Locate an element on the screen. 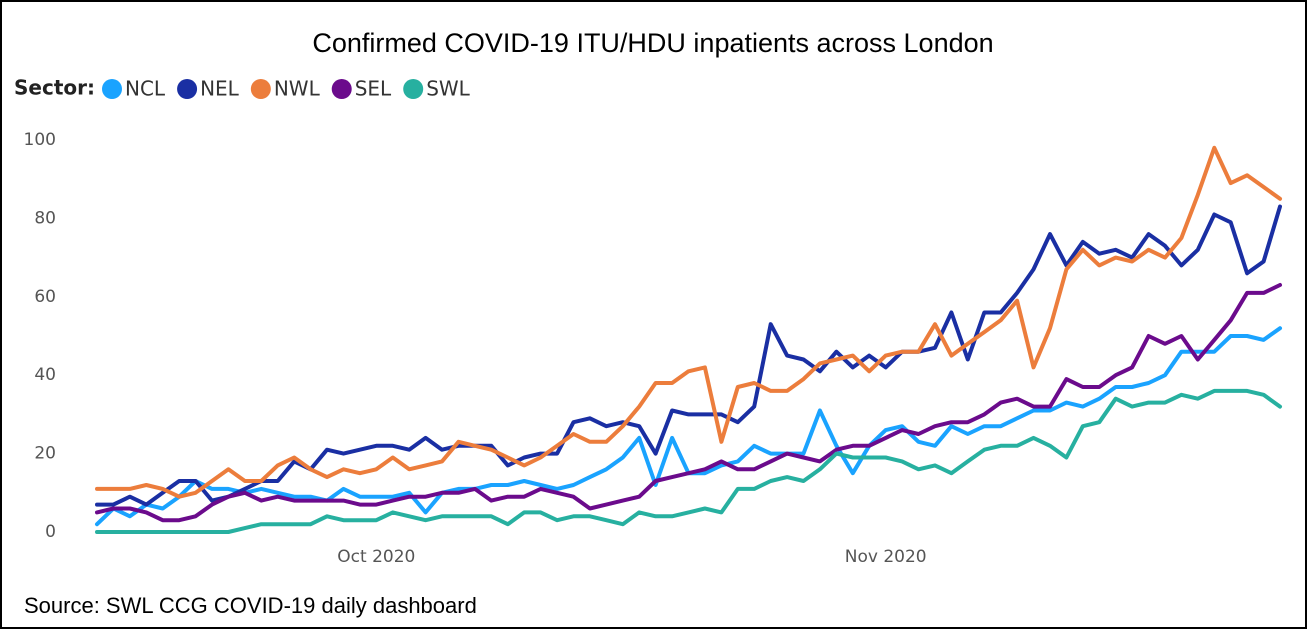 The image size is (1307, 629). x-tick-label: Oct 2020 is located at coordinates (376, 557).